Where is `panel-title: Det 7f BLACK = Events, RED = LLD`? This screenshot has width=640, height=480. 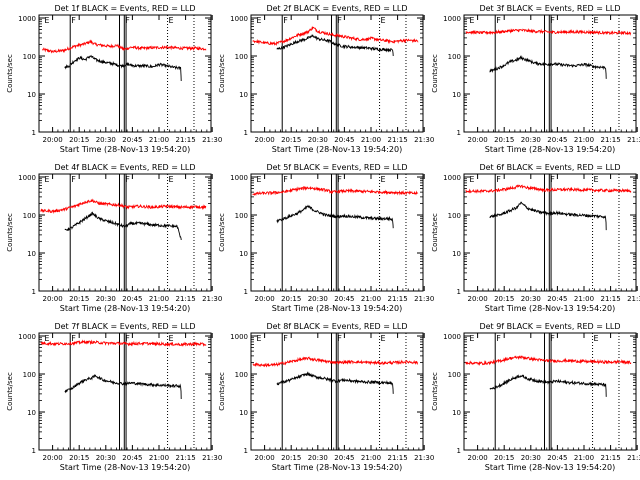 panel-title: Det 7f BLACK = Events, RED = LLD is located at coordinates (124, 326).